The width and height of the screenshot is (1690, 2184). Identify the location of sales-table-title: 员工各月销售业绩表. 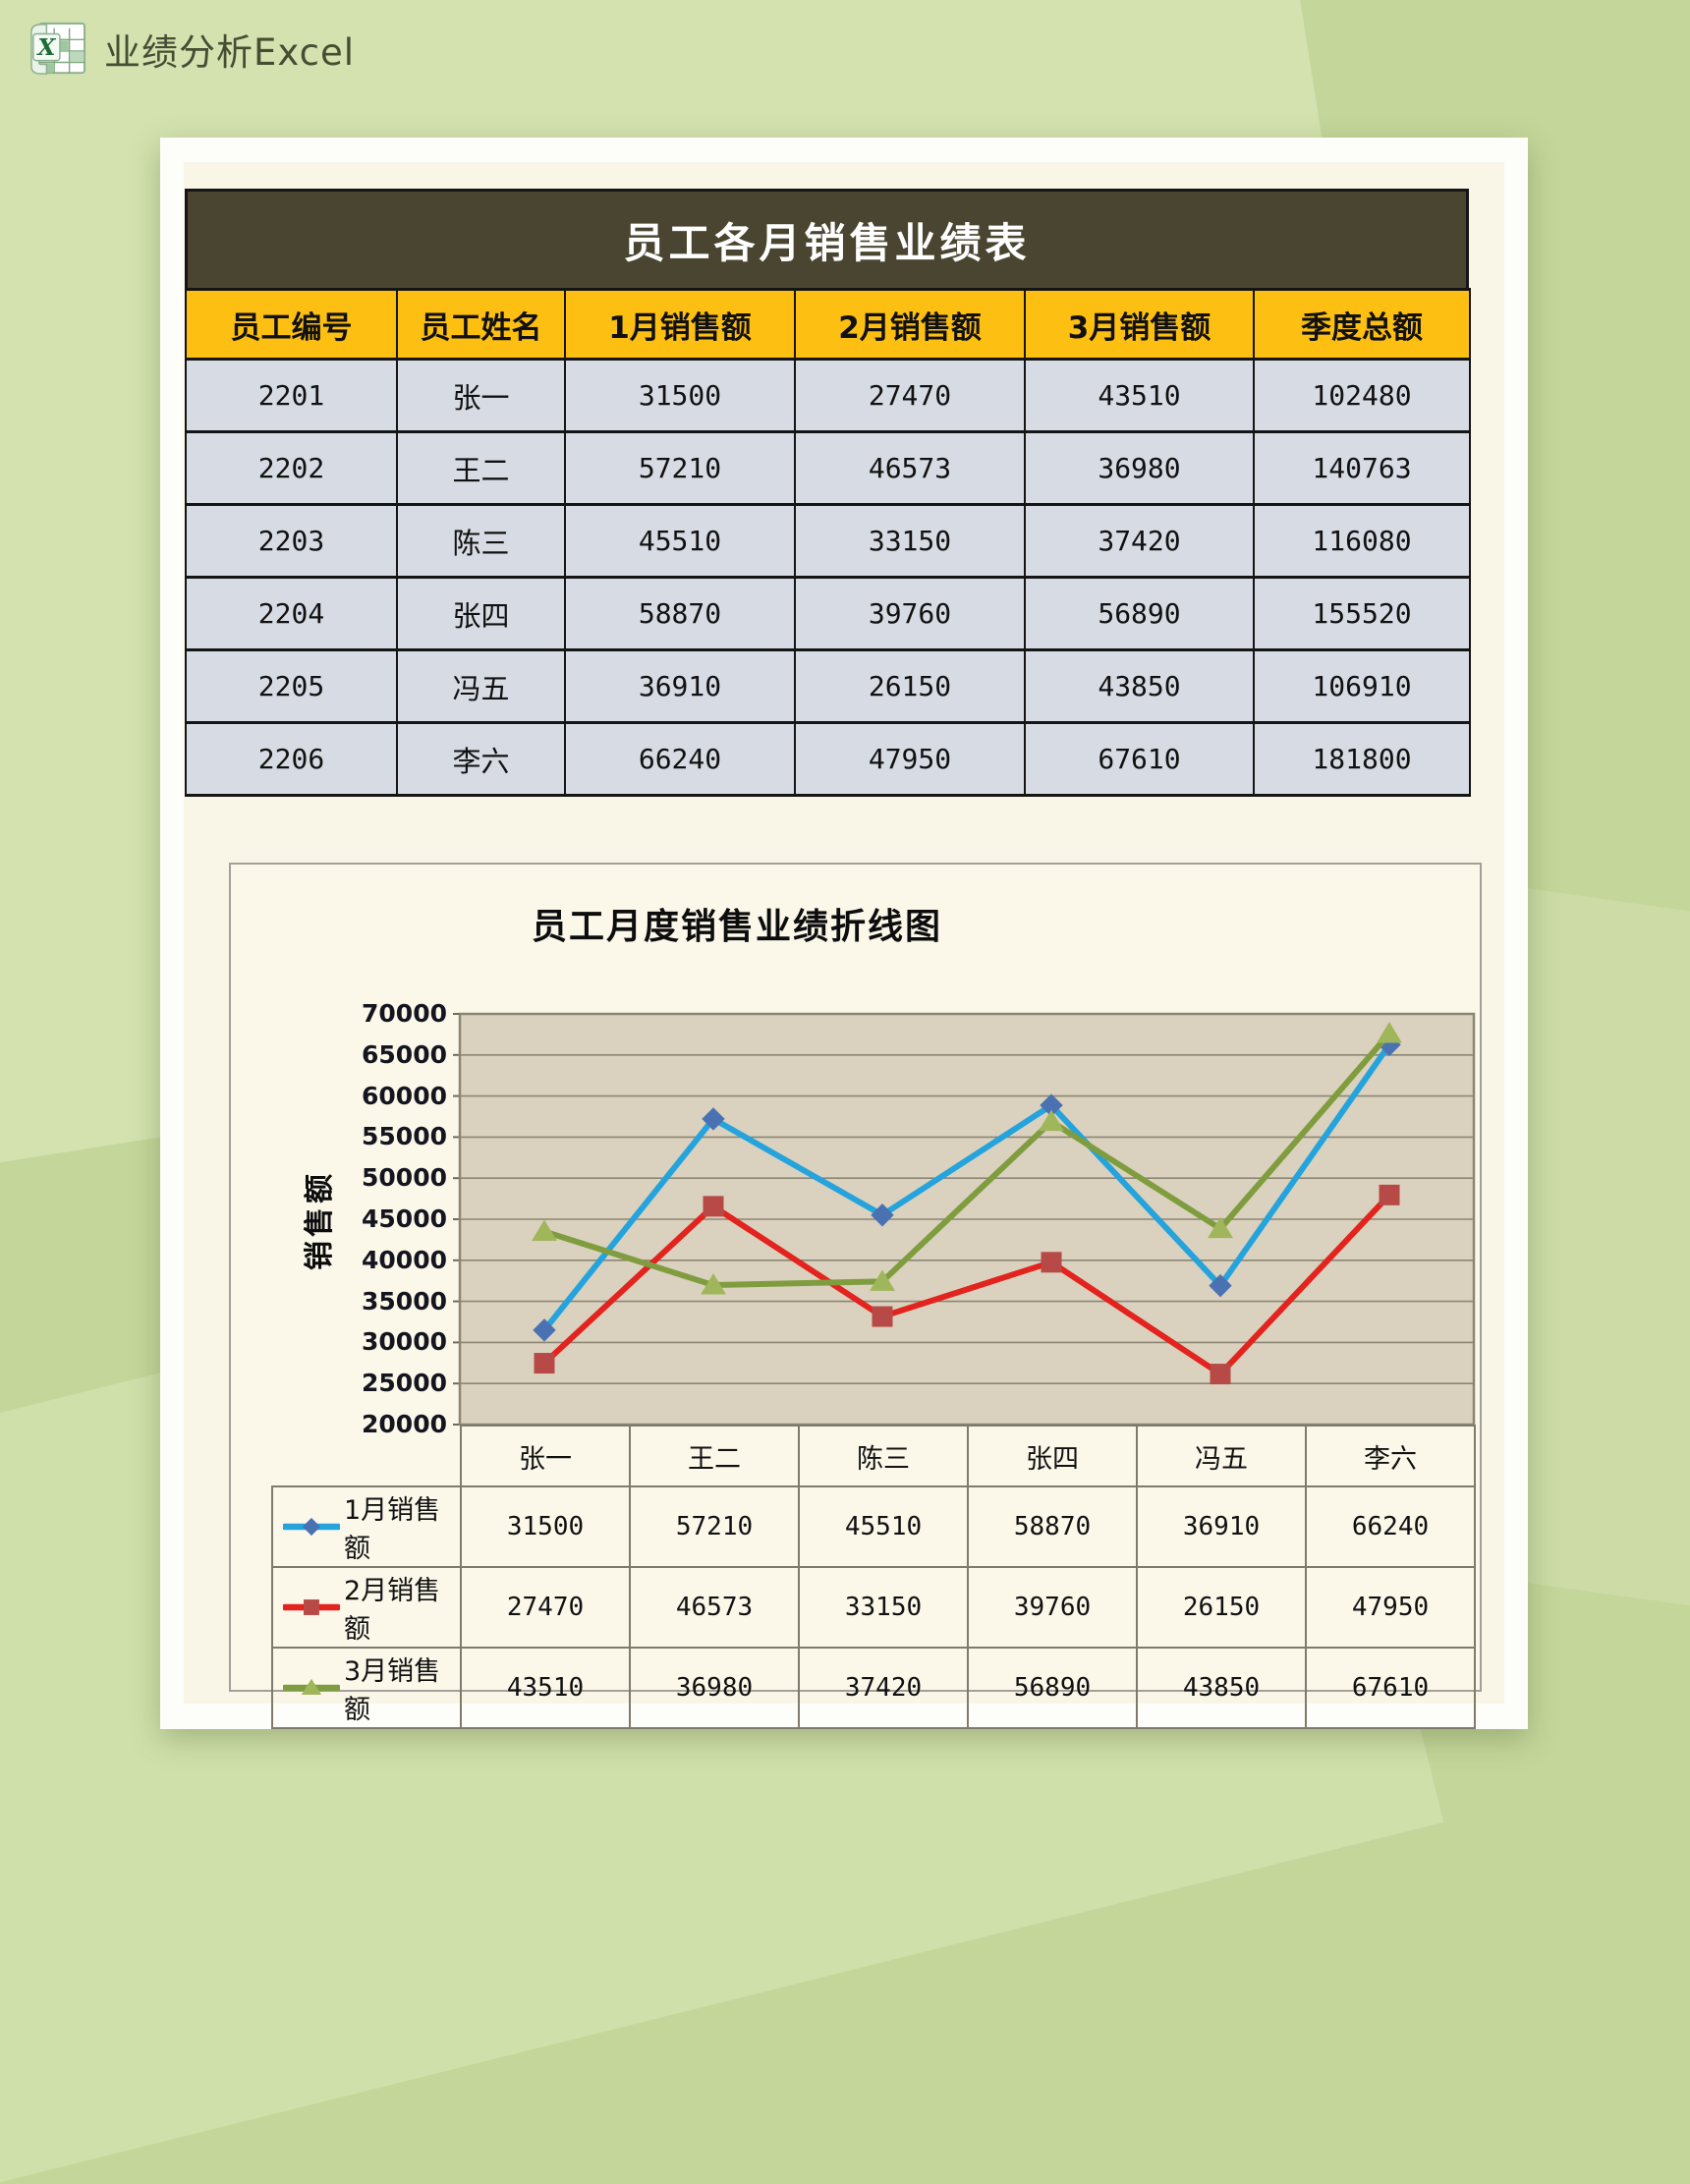
(827, 238).